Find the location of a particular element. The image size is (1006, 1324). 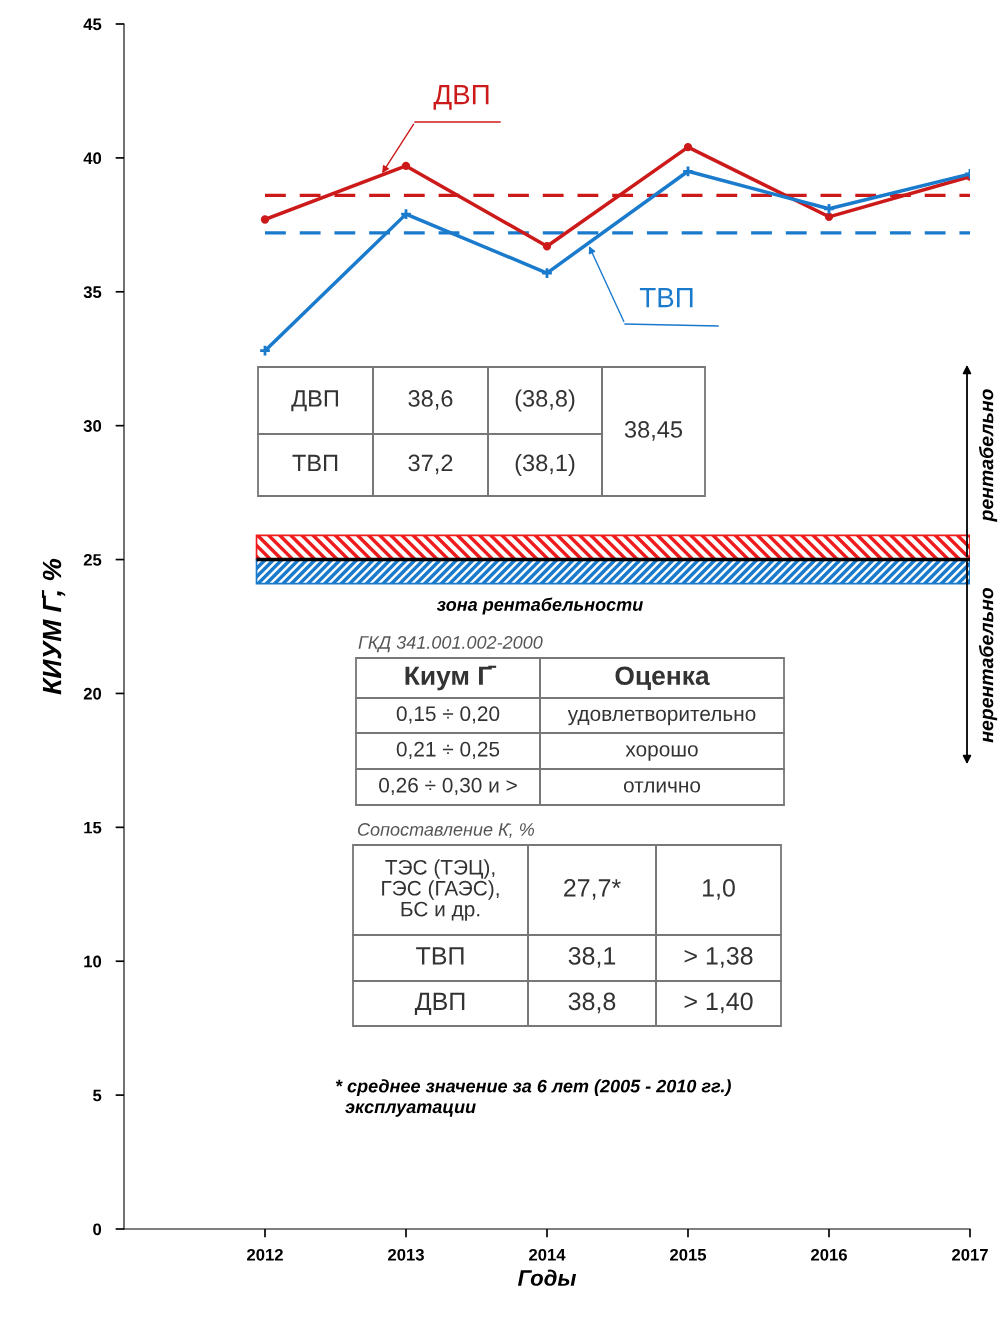

annotation: 38,6 is located at coordinates (430, 400).